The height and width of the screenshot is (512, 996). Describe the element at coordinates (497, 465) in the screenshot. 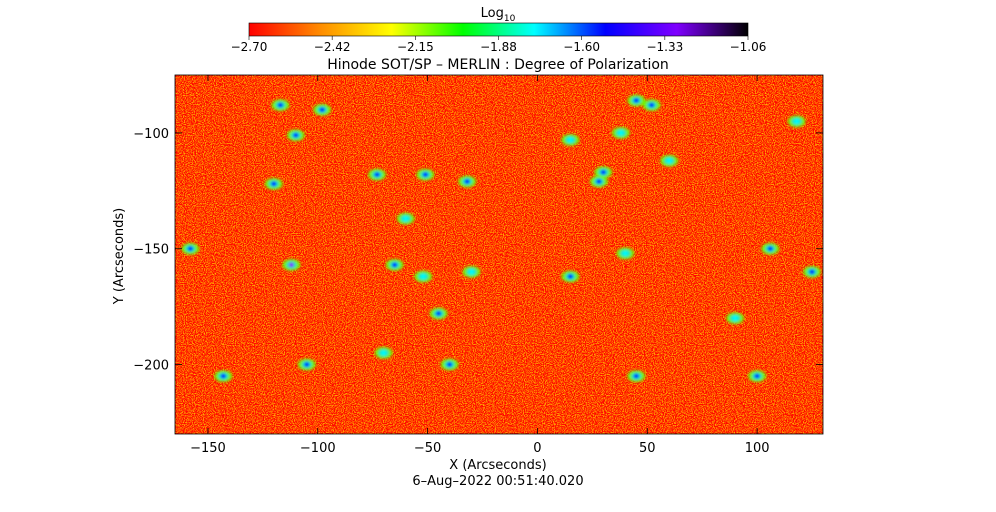

I see `x-axis-label: X (Arcseconds)` at that location.